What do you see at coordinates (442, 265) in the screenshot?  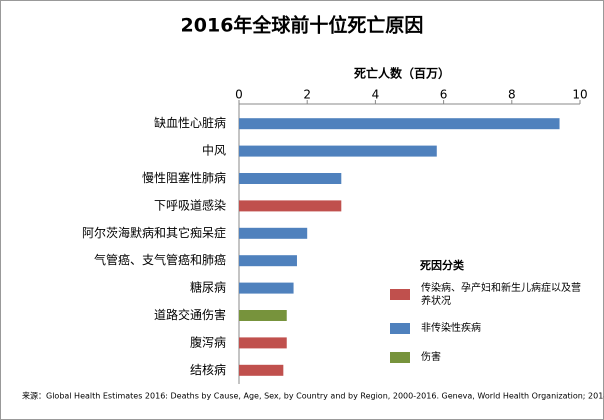 I see `legend-title: 死因分类` at bounding box center [442, 265].